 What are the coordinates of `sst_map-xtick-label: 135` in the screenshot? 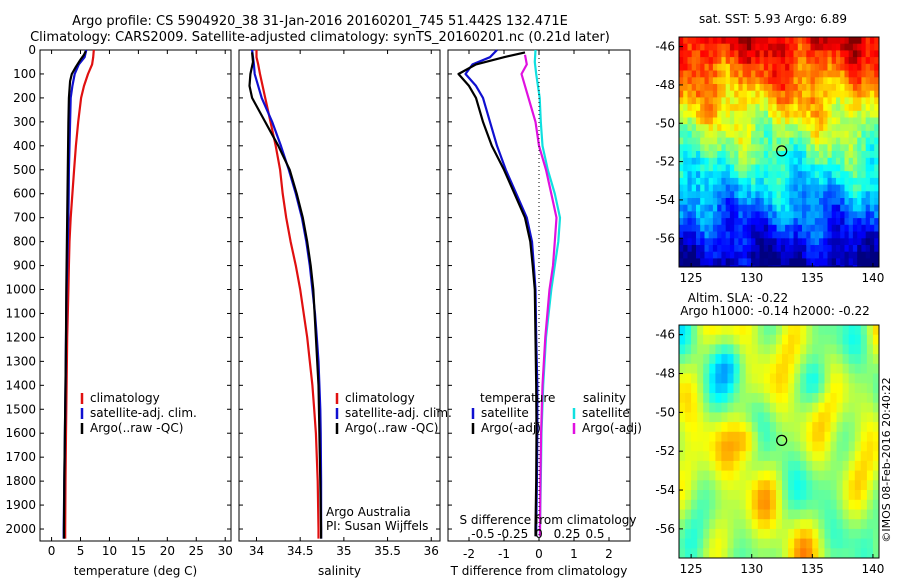 It's located at (812, 278).